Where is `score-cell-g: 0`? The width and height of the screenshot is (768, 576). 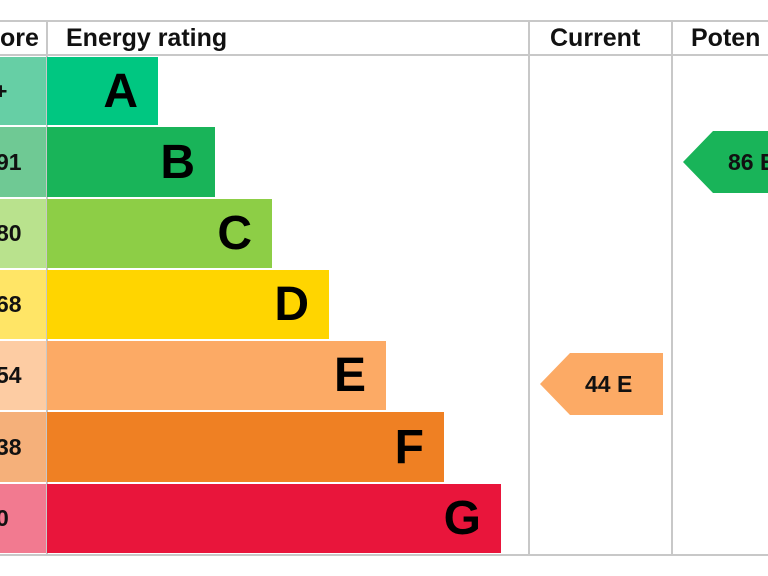 score-cell-g: 0 is located at coordinates (23, 518).